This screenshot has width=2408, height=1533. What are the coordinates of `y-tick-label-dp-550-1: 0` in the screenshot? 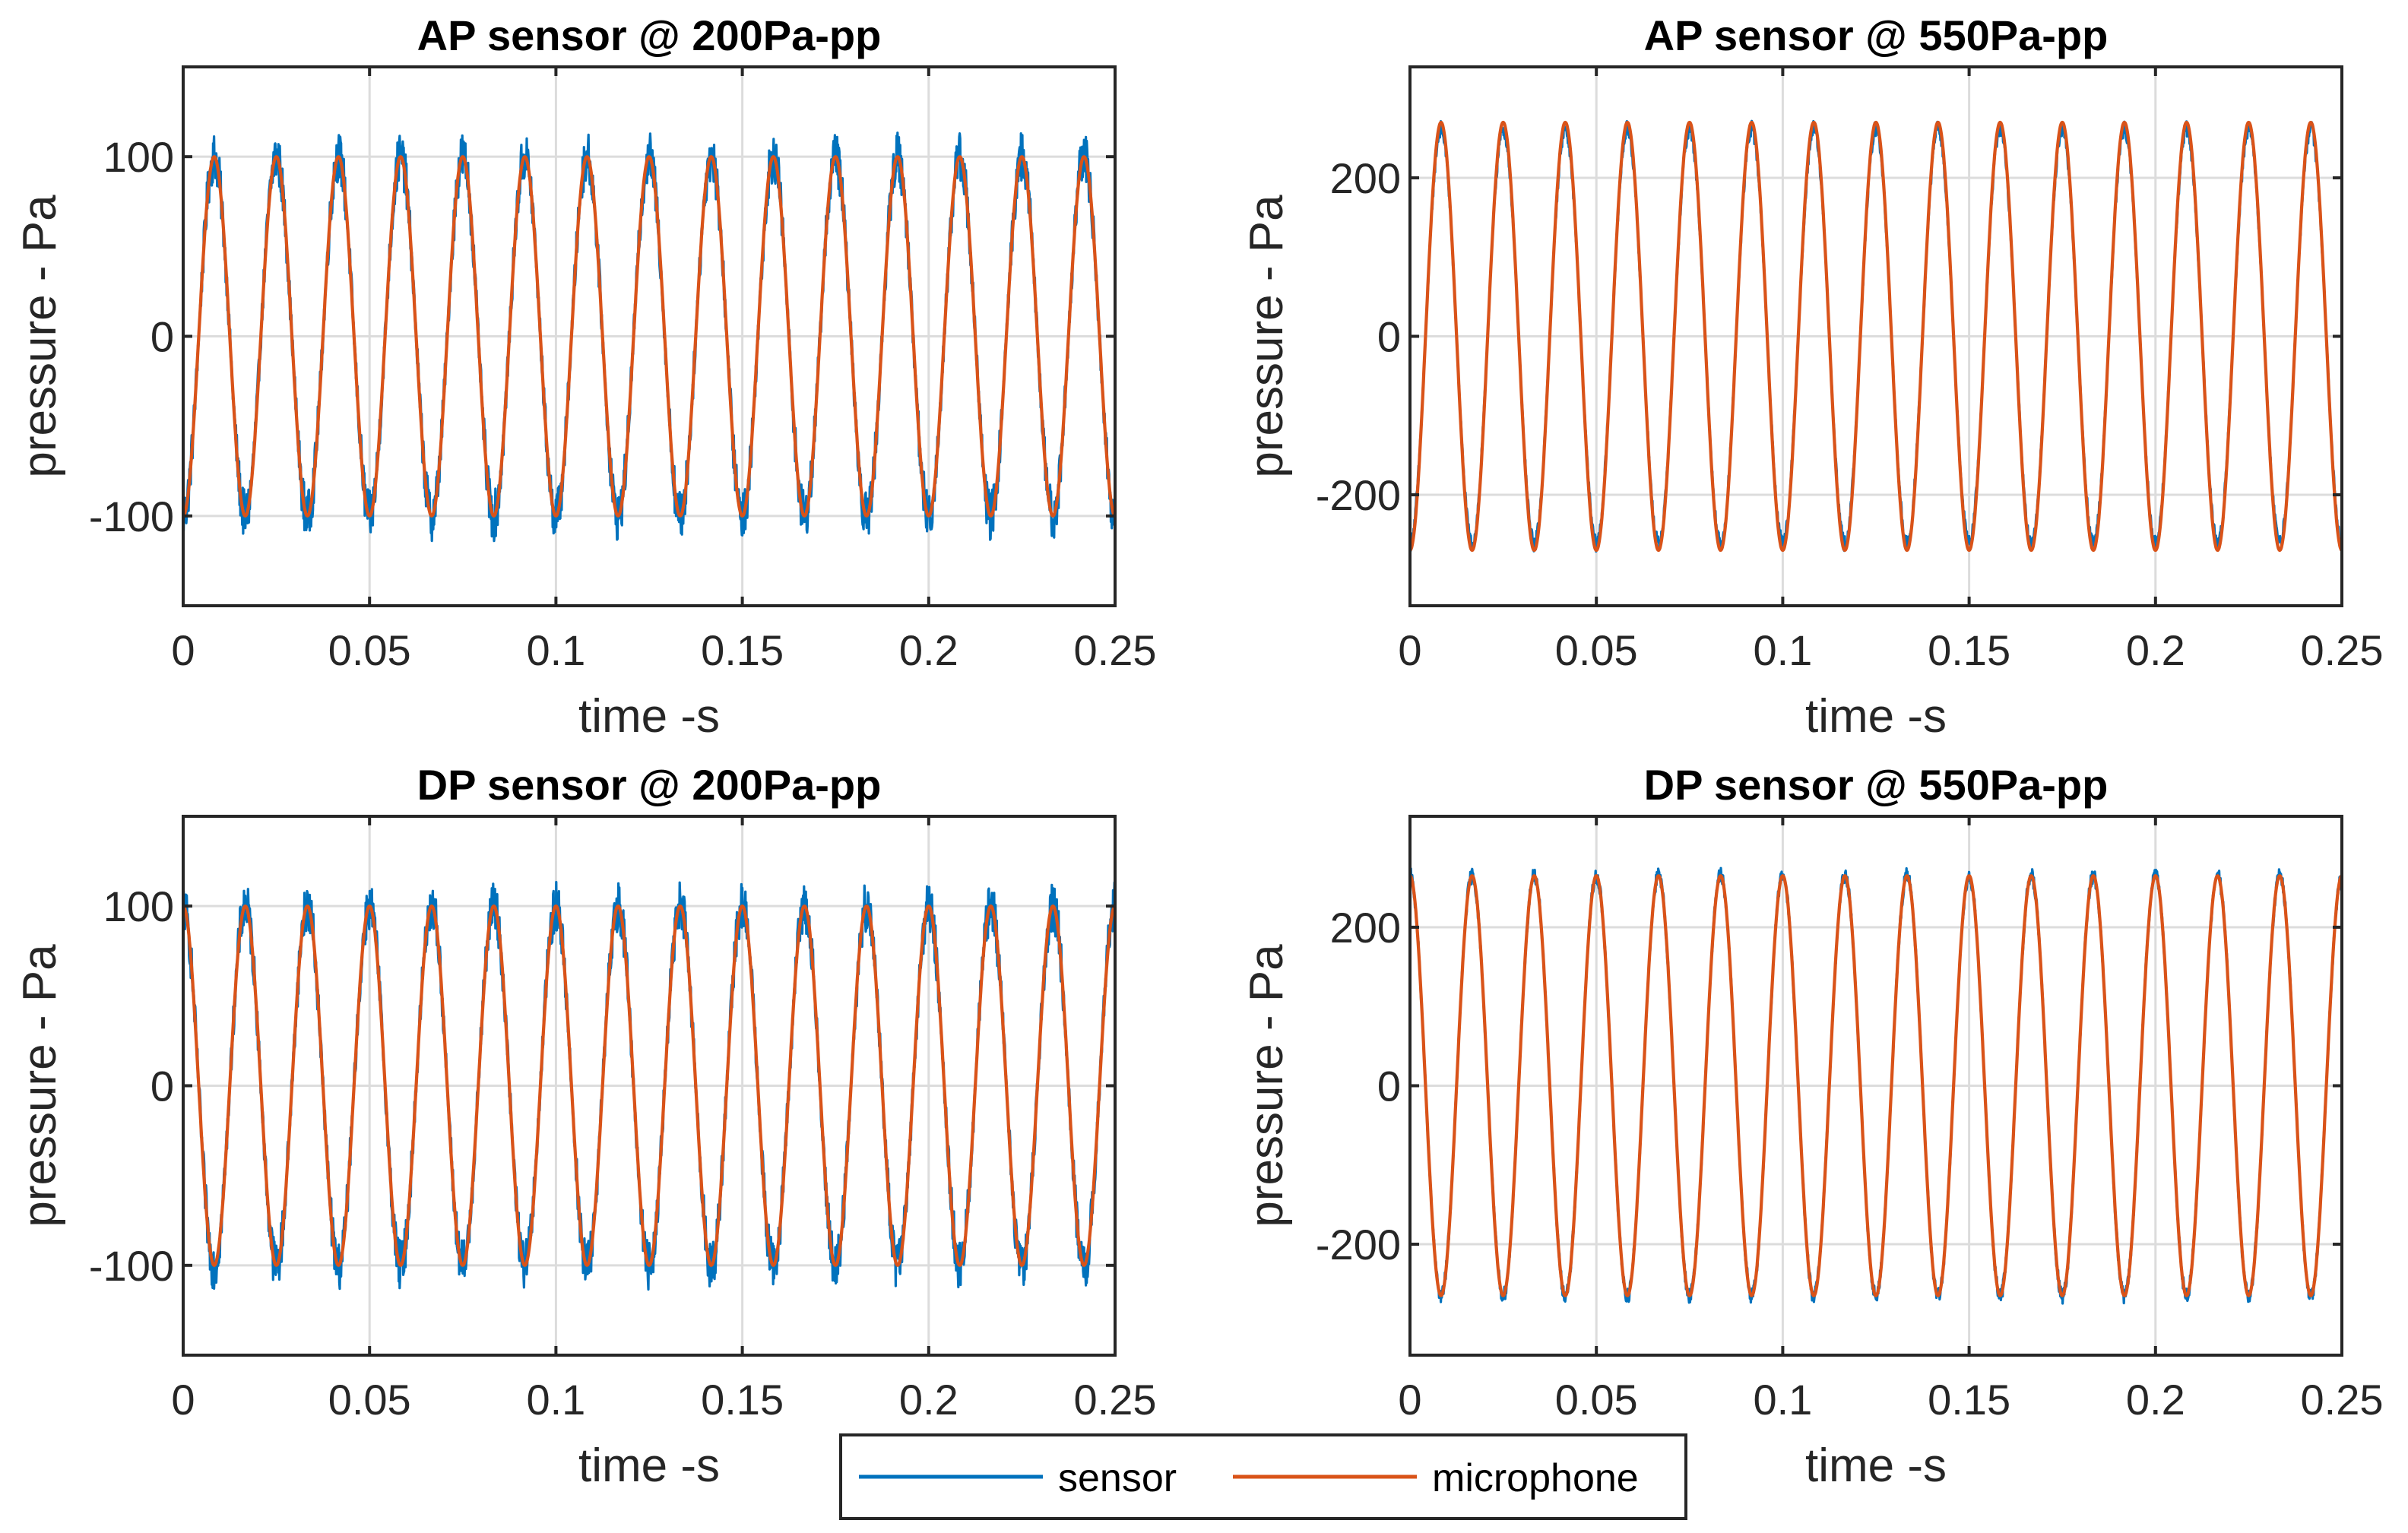 It's located at (1389, 1086).